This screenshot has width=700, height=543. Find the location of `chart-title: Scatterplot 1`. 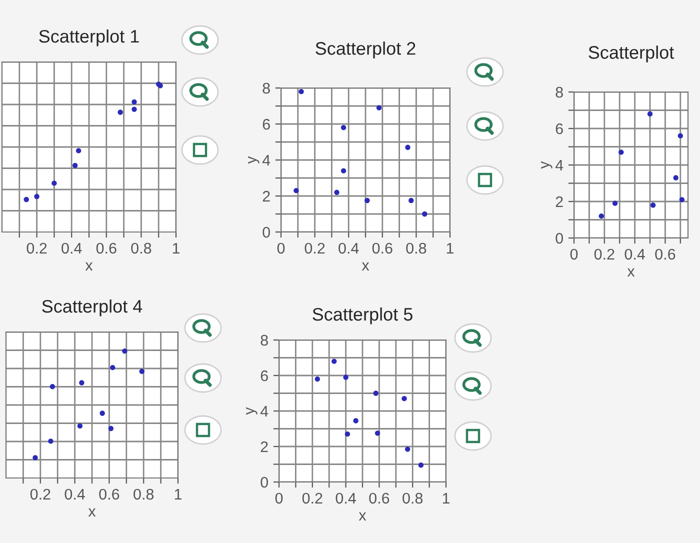

chart-title: Scatterplot 1 is located at coordinates (89, 37).